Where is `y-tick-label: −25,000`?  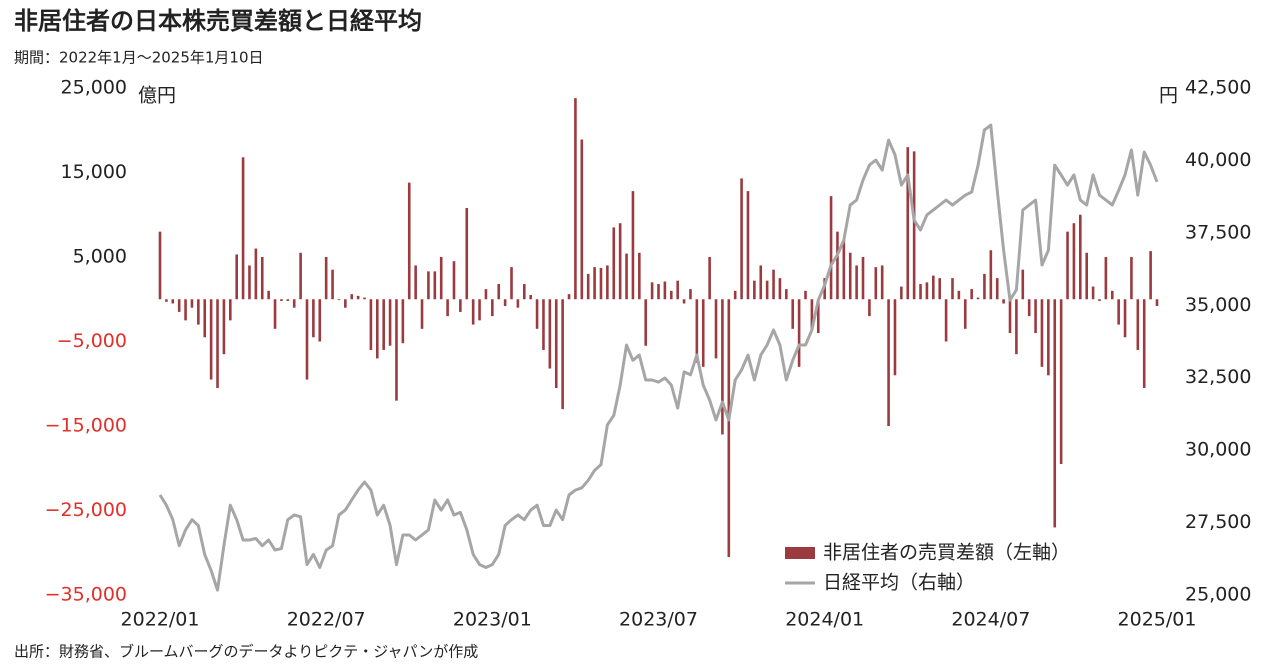
y-tick-label: −25,000 is located at coordinates (86, 510).